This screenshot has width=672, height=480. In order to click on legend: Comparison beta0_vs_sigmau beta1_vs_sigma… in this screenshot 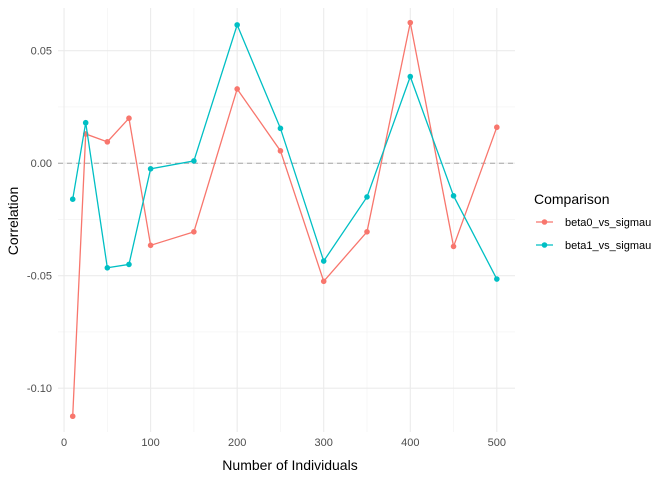, I will do `click(592, 221)`.